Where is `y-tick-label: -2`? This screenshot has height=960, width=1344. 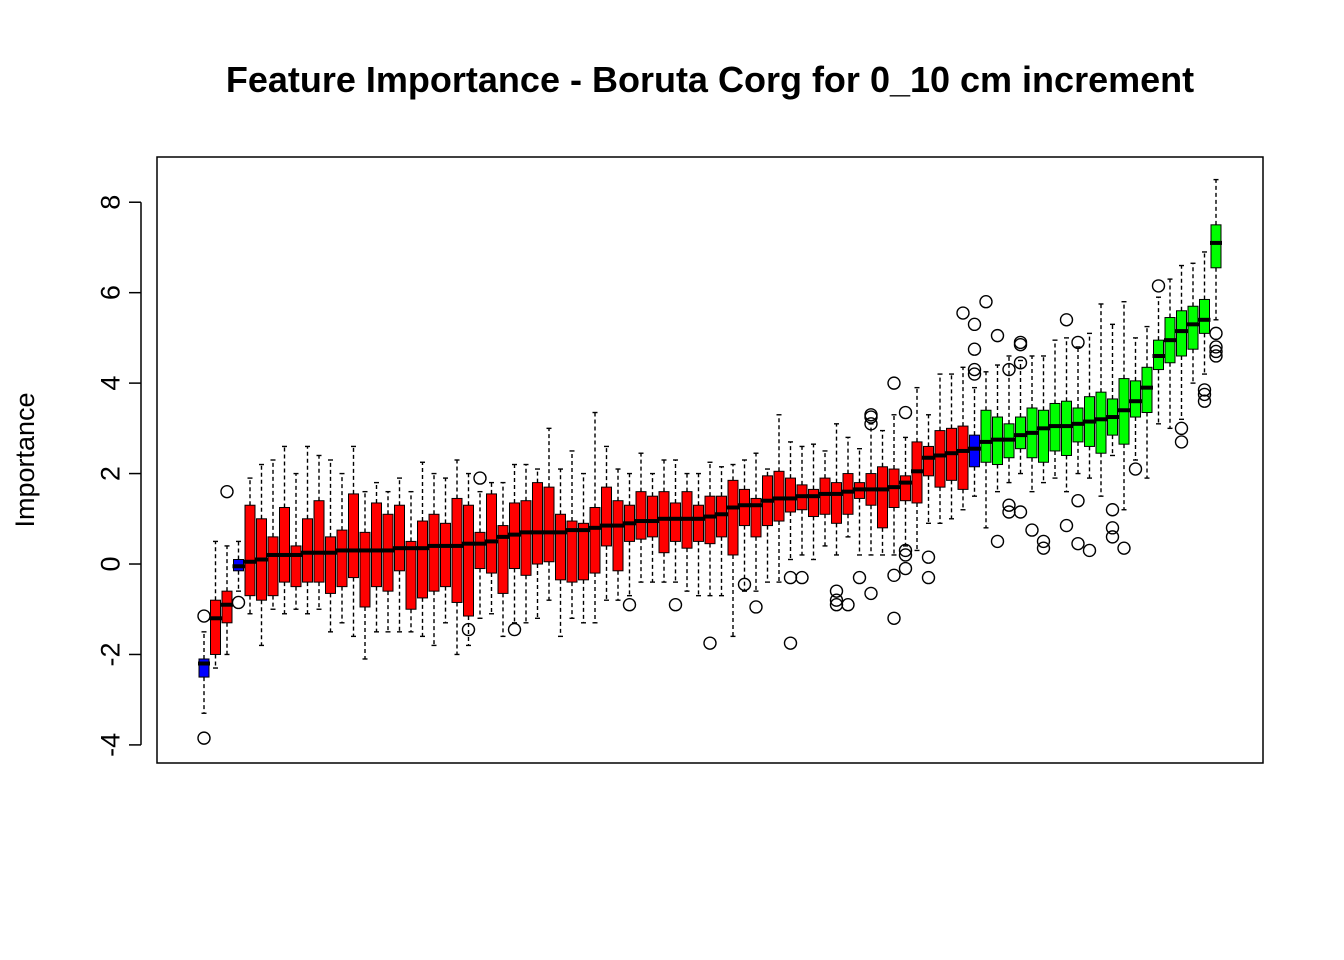 y-tick-label: -2 is located at coordinates (110, 654).